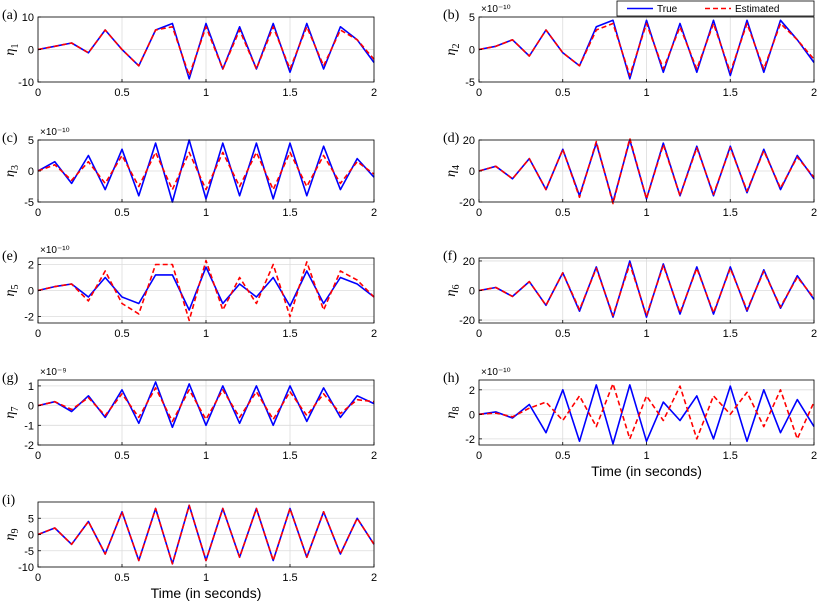 Image resolution: width=817 pixels, height=603 pixels. What do you see at coordinates (10, 256) in the screenshot?
I see `panel-label: (e)` at bounding box center [10, 256].